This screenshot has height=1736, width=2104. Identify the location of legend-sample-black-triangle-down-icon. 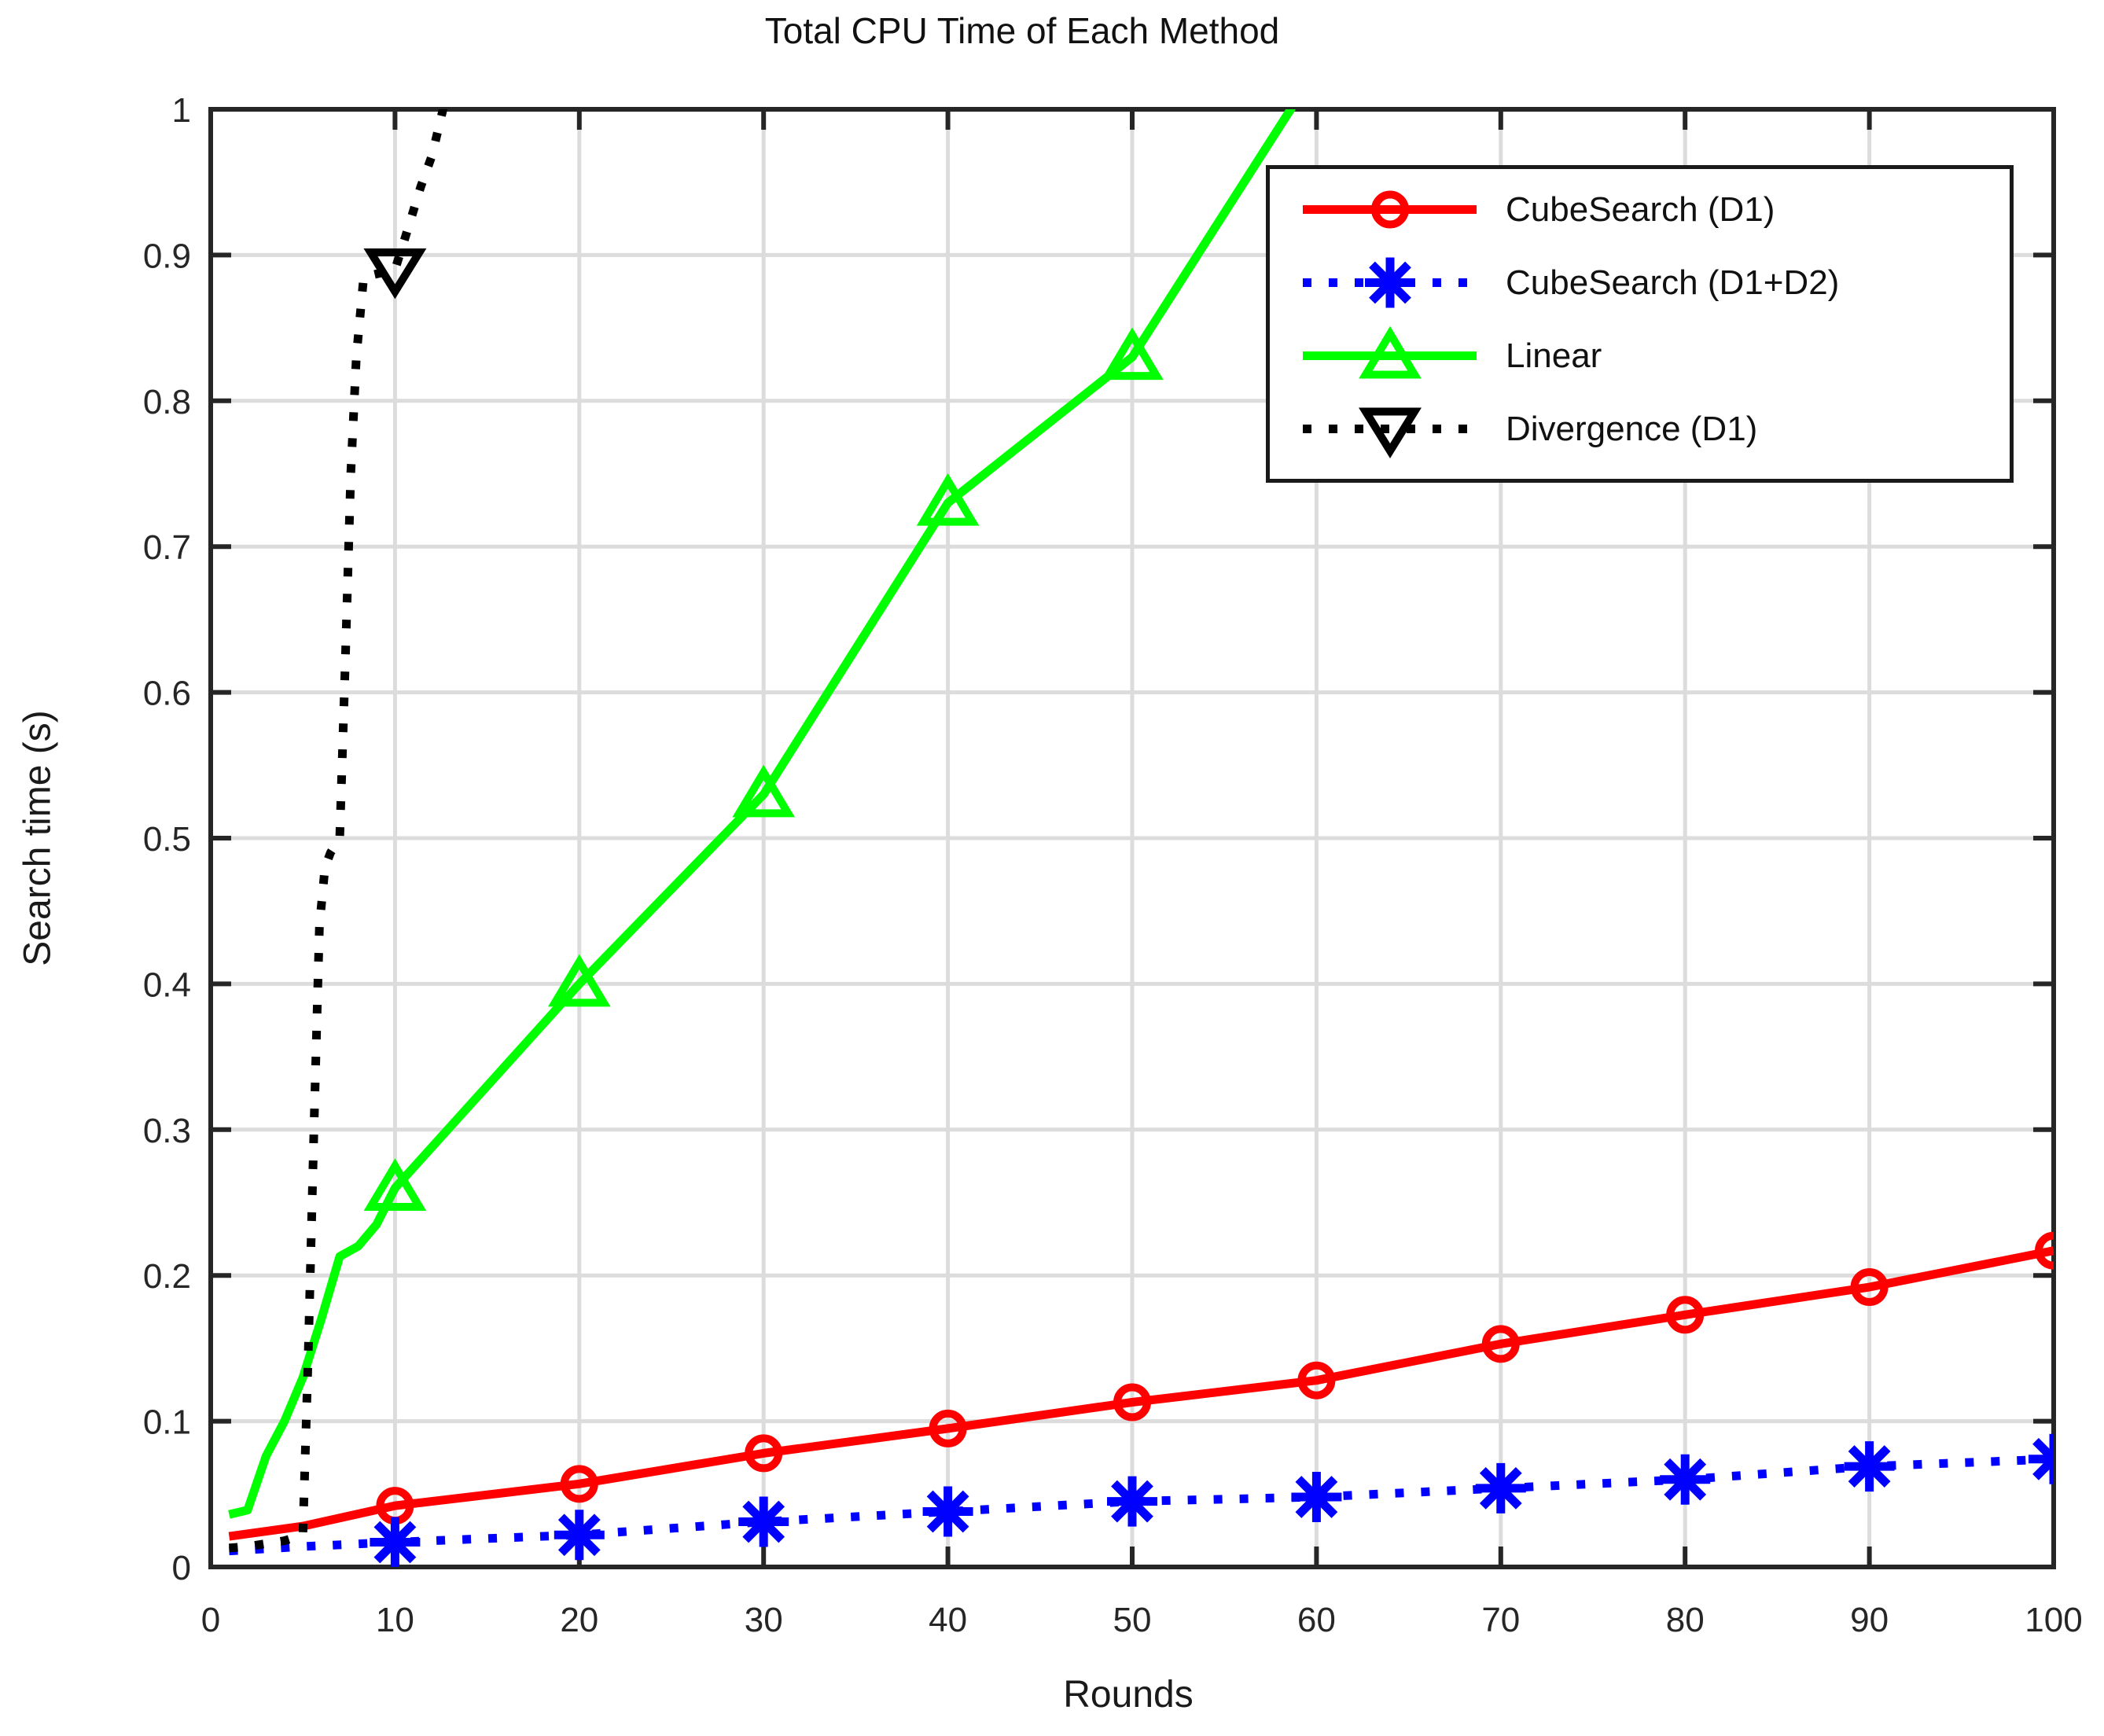
(1390, 432).